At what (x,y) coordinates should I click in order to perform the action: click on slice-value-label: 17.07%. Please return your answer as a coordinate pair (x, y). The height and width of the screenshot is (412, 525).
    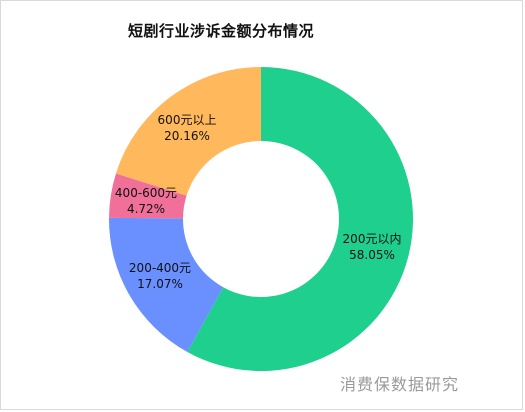
    Looking at the image, I should click on (160, 284).